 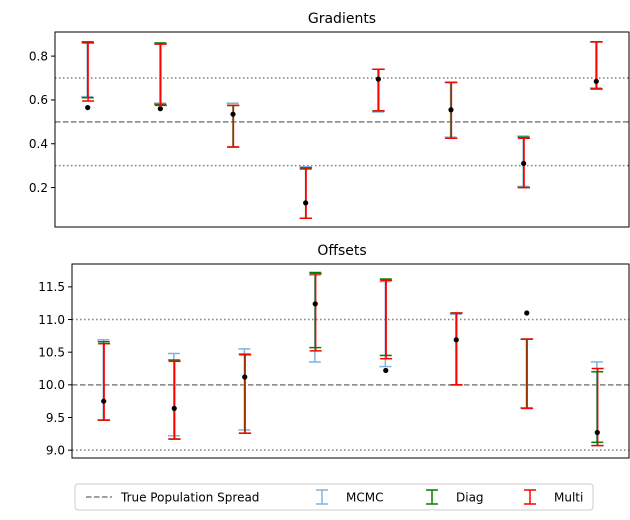 What do you see at coordinates (470, 498) in the screenshot?
I see `legend-label: Diag` at bounding box center [470, 498].